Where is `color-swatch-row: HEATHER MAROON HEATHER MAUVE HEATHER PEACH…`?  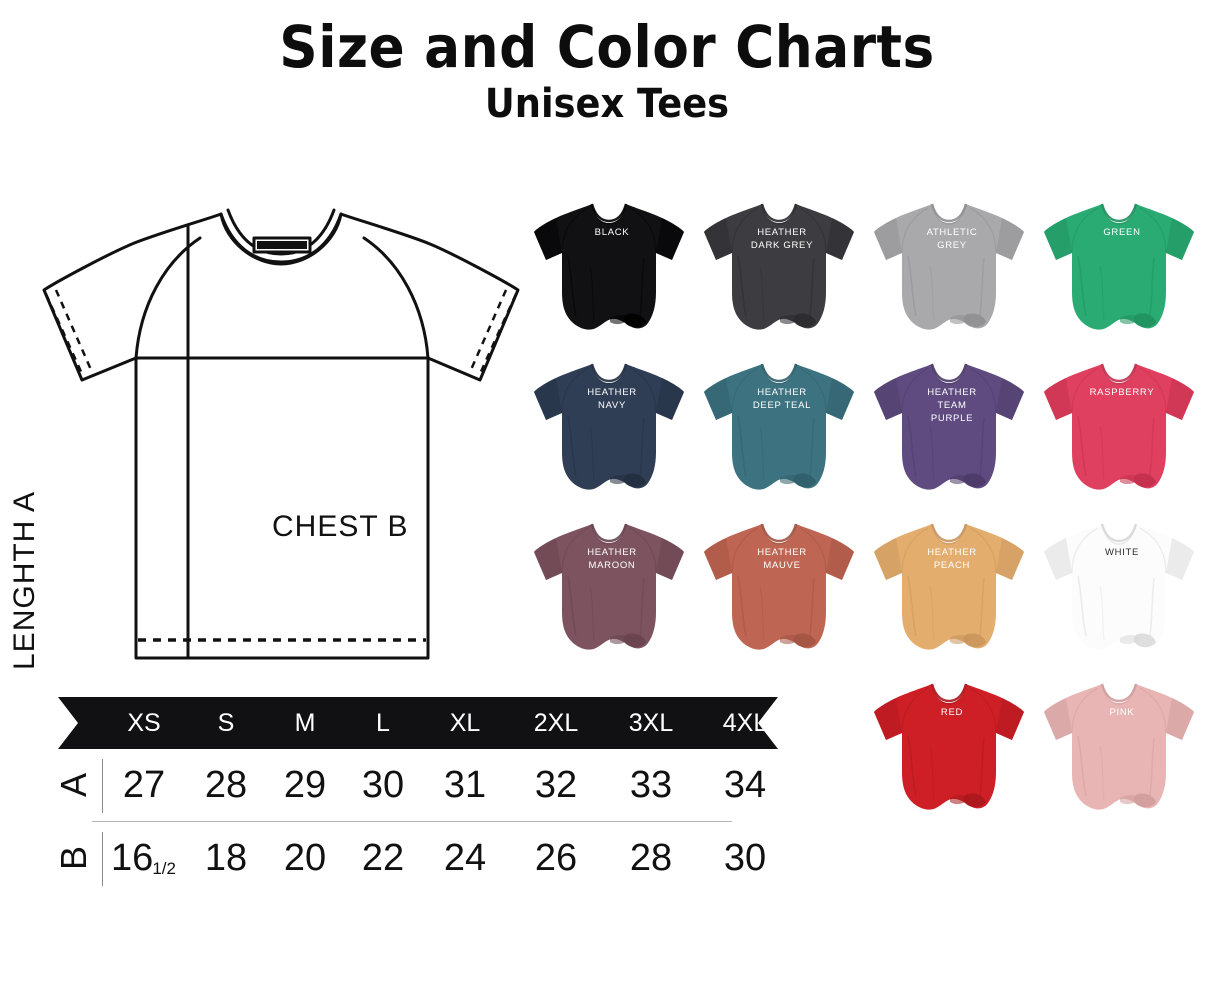
color-swatch-row: HEATHER MAROON HEATHER MAUVE HEATHER PEACH… is located at coordinates (867, 588).